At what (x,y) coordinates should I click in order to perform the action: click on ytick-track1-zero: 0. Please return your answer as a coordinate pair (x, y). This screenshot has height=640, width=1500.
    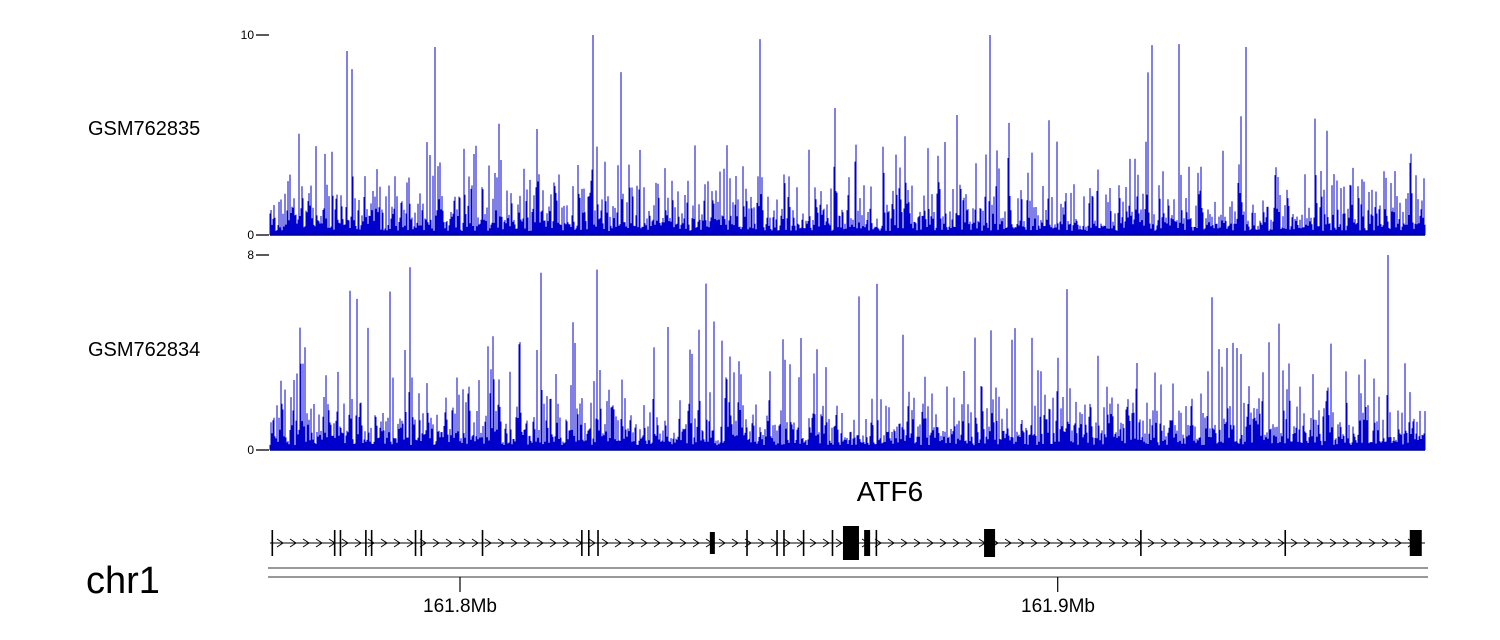
    Looking at the image, I should click on (250, 235).